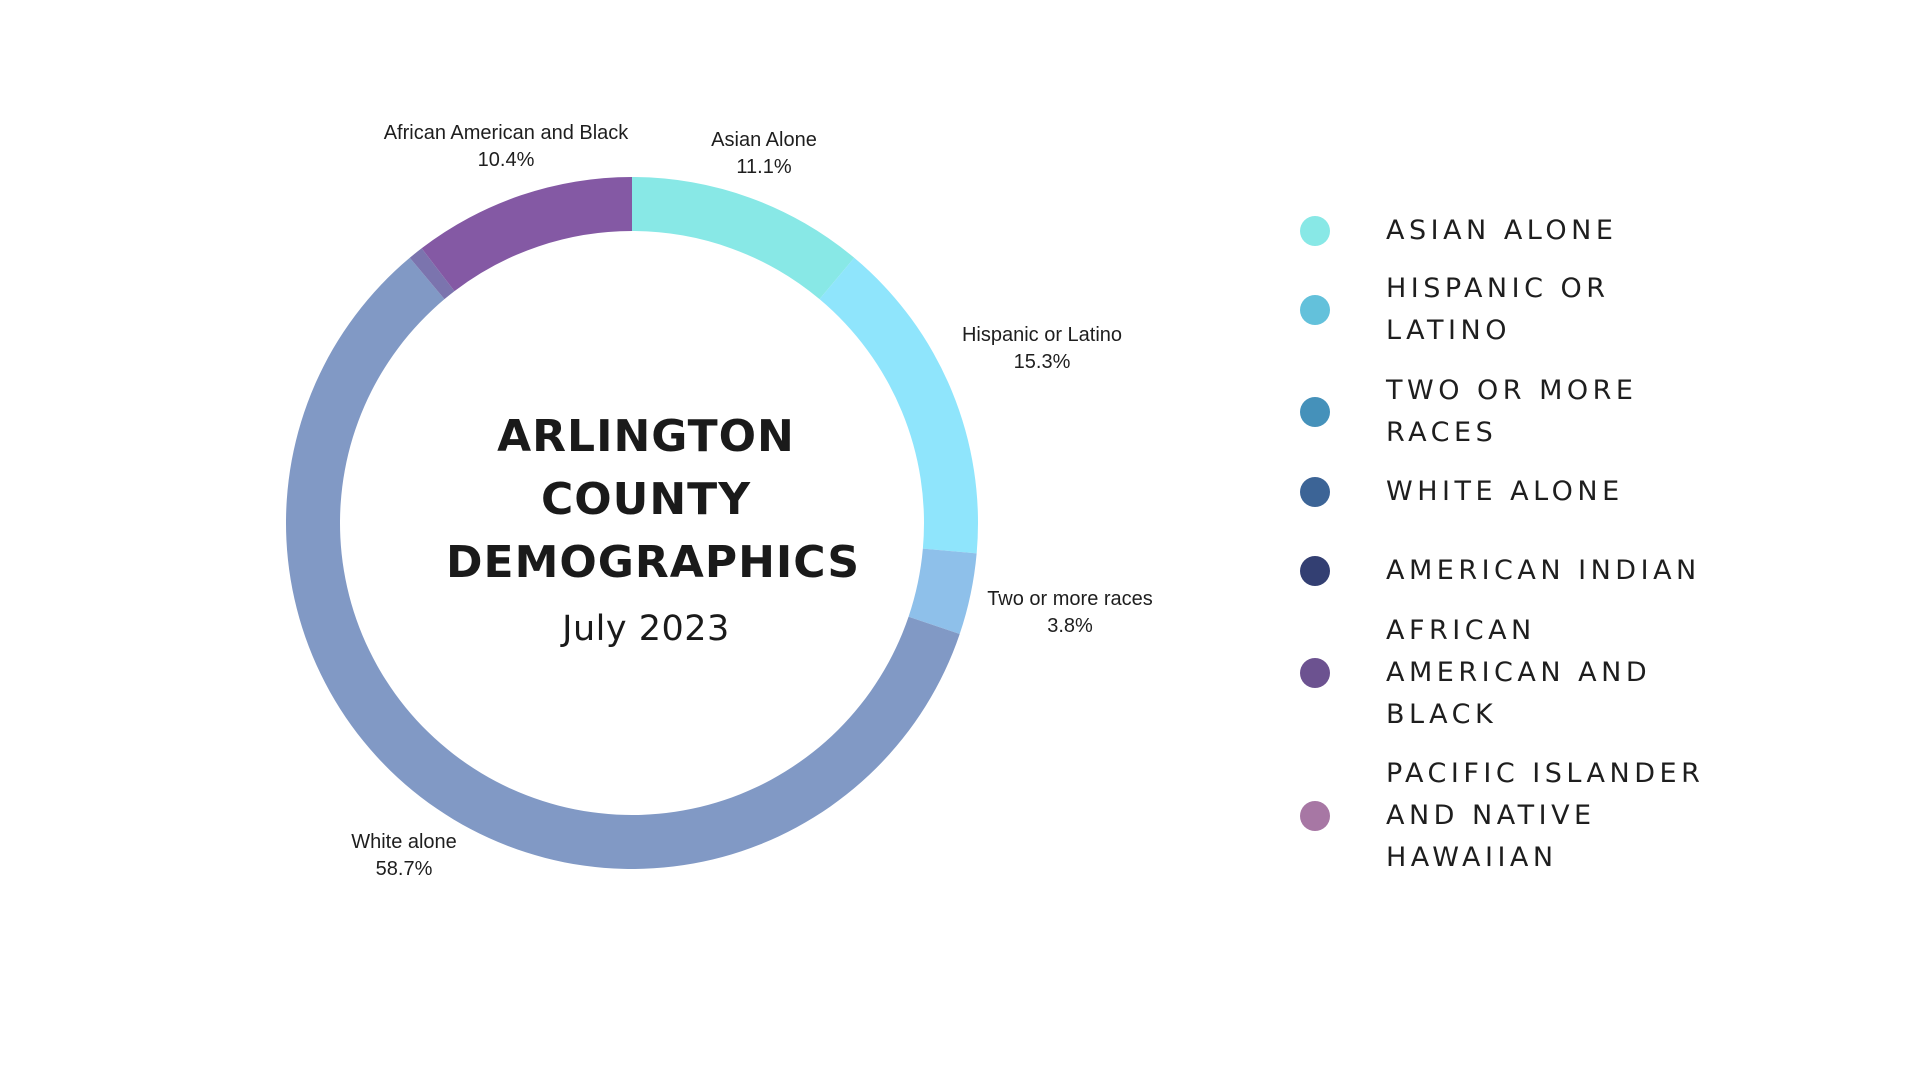  Describe the element at coordinates (1070, 613) in the screenshot. I see `slice-label: Two or more races 3.8%` at that location.